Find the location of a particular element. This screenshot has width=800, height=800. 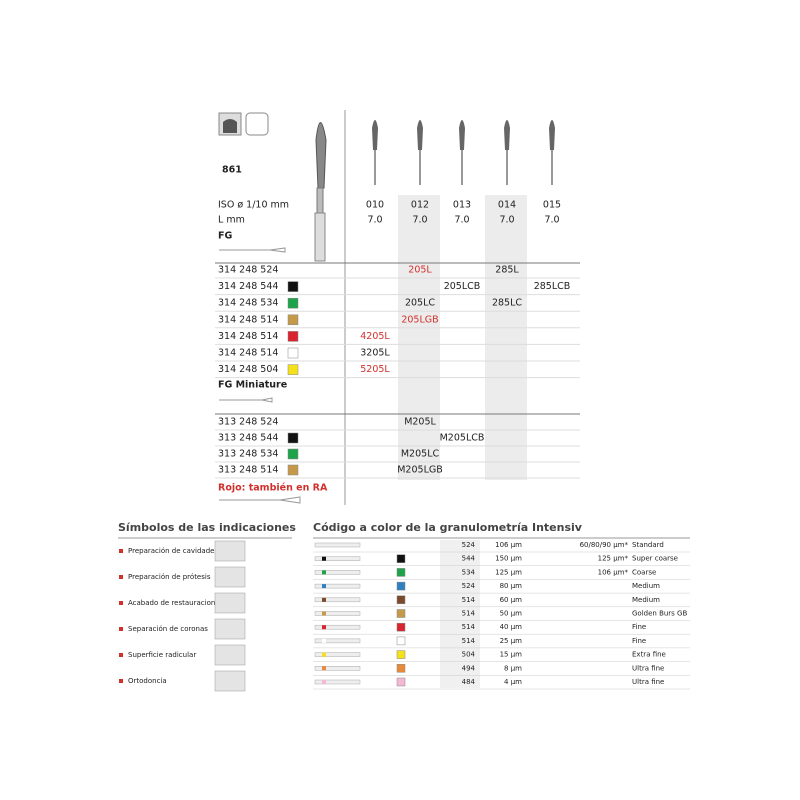

group-title: FG is located at coordinates (225, 236).